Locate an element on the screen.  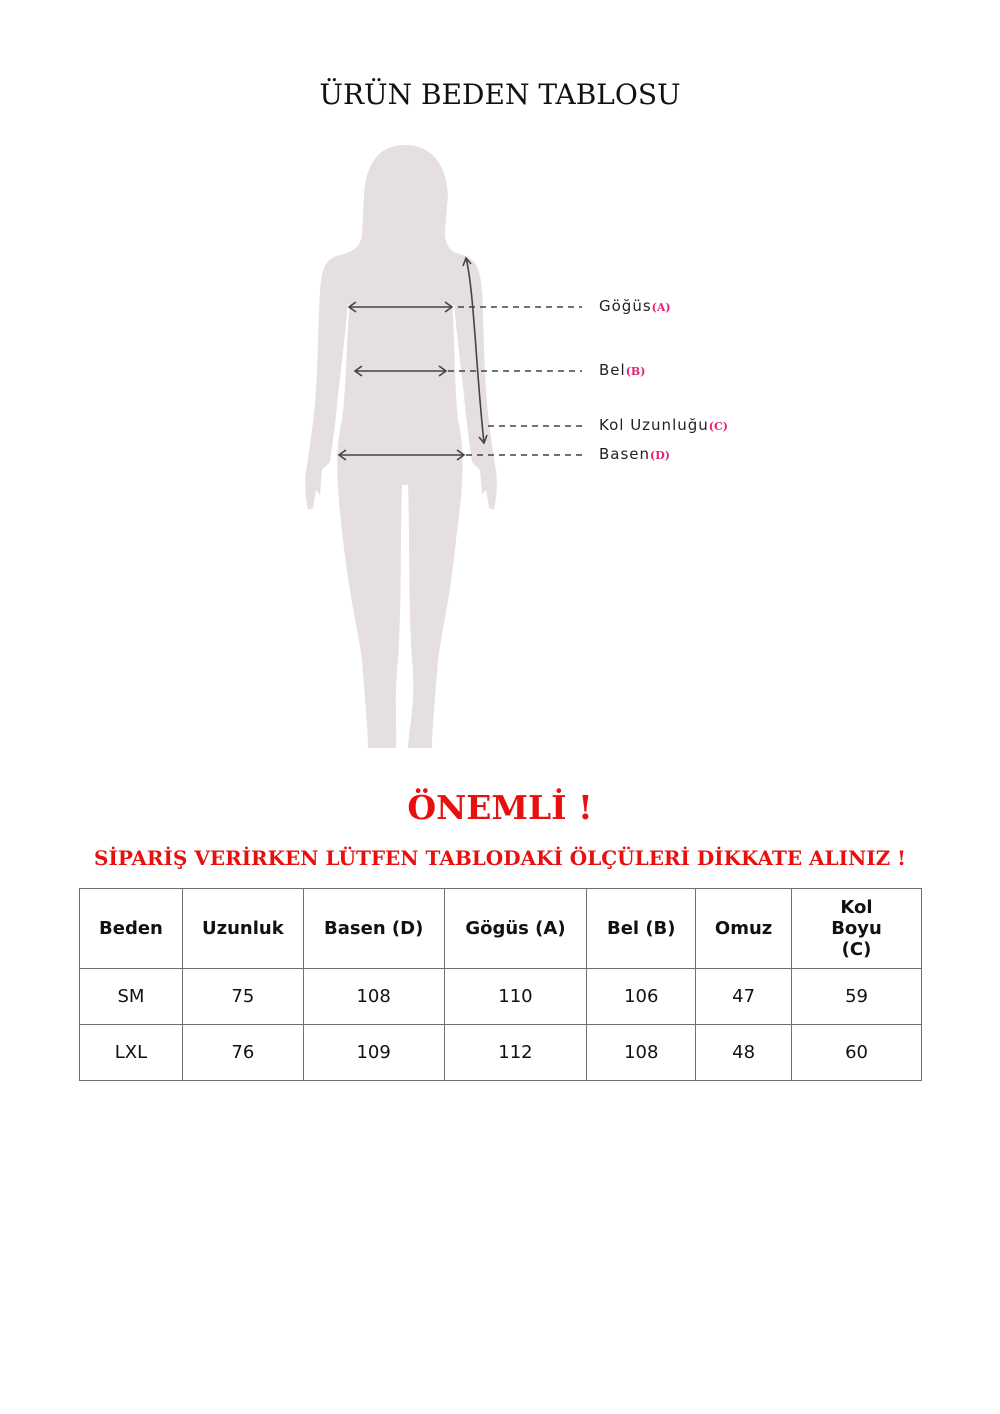
leader-lines is located at coordinates (516, 381).